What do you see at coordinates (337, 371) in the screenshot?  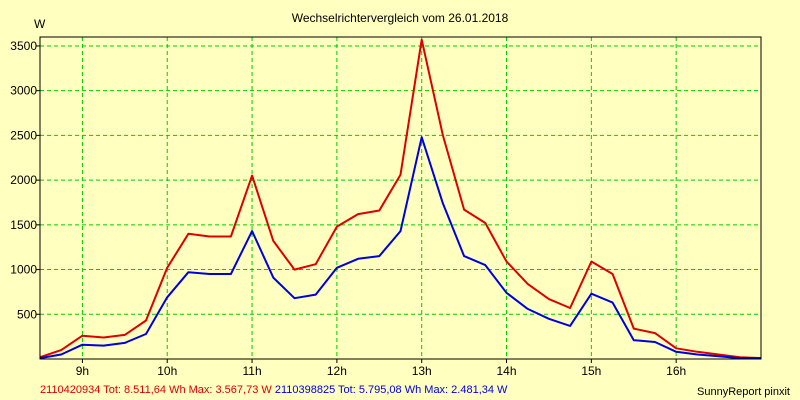 I see `x-tick-label: 12h` at bounding box center [337, 371].